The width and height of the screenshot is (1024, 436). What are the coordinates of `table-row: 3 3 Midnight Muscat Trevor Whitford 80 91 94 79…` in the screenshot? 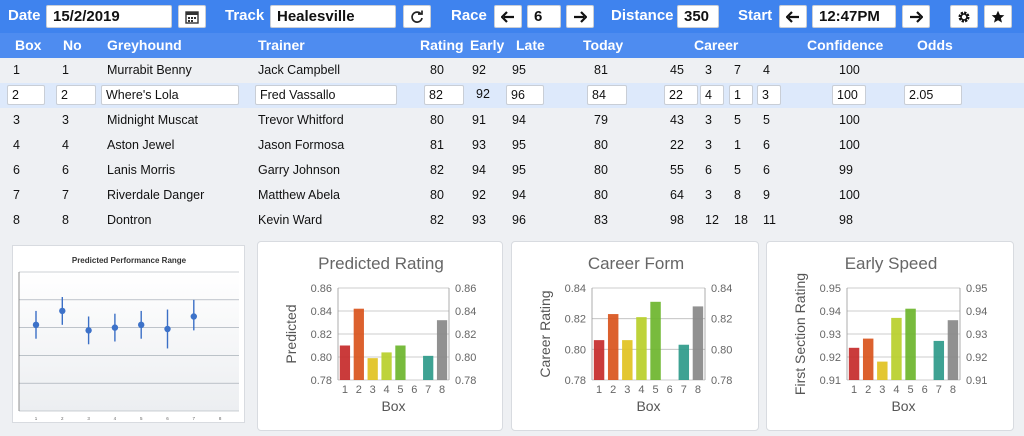 It's located at (512, 120).